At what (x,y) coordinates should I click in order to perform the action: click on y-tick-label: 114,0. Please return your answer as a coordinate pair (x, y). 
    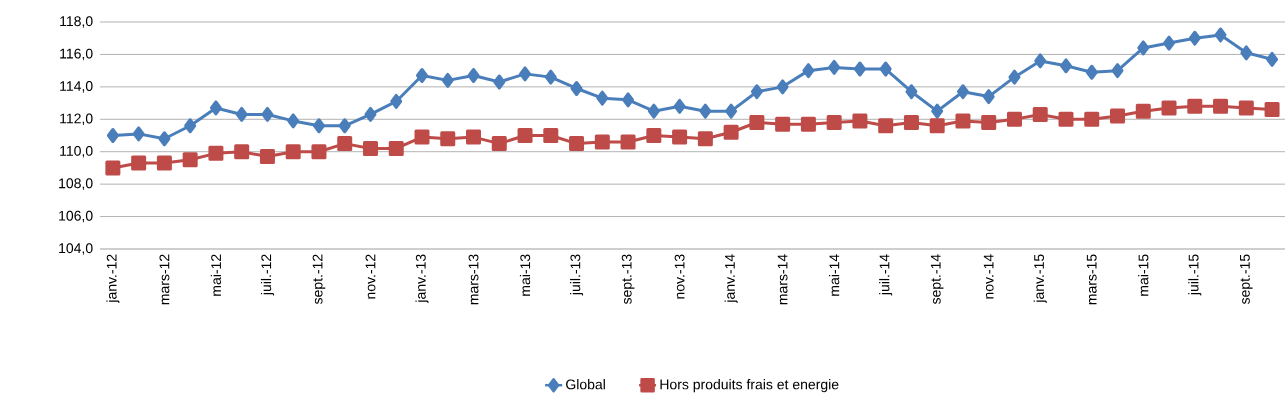
    Looking at the image, I should click on (76, 87).